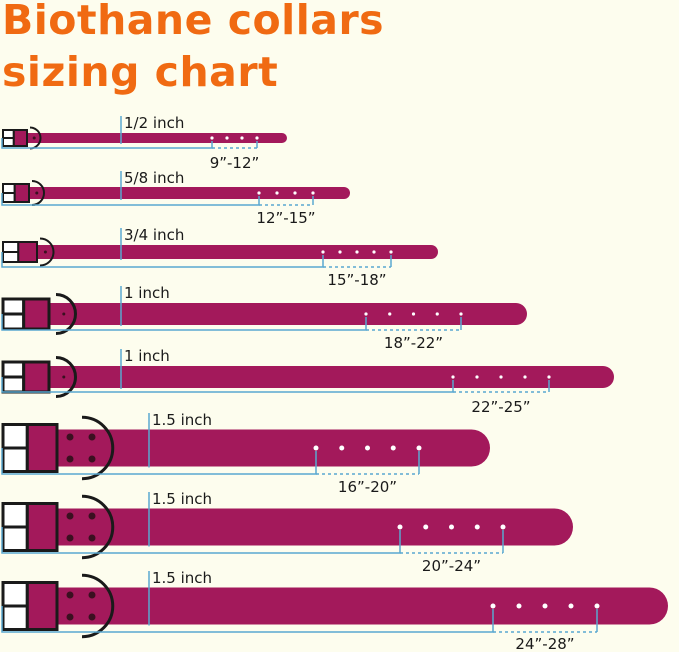 The image size is (679, 652). Describe the element at coordinates (285, 218) in the screenshot. I see `size-range-label: 12”-15”` at that location.